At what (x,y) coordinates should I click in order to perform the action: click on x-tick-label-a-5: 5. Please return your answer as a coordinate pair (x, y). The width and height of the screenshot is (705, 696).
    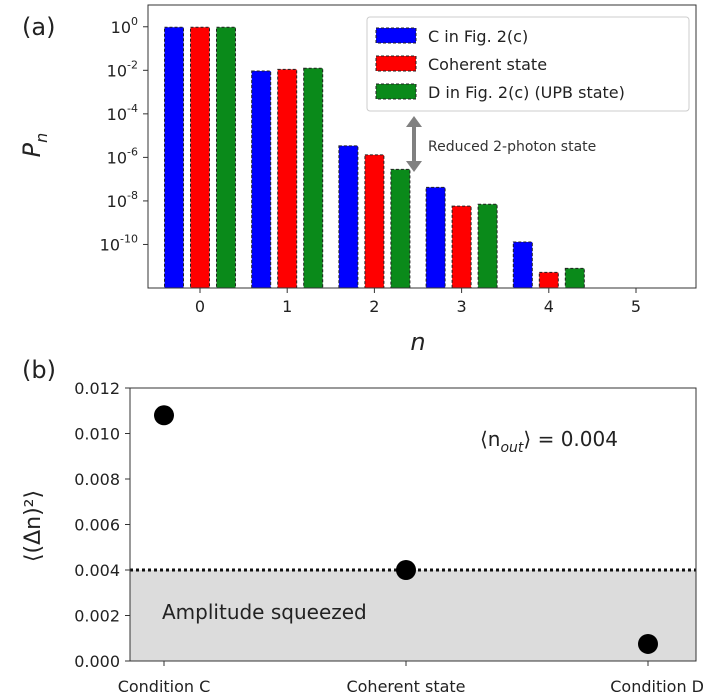
    Looking at the image, I should click on (636, 306).